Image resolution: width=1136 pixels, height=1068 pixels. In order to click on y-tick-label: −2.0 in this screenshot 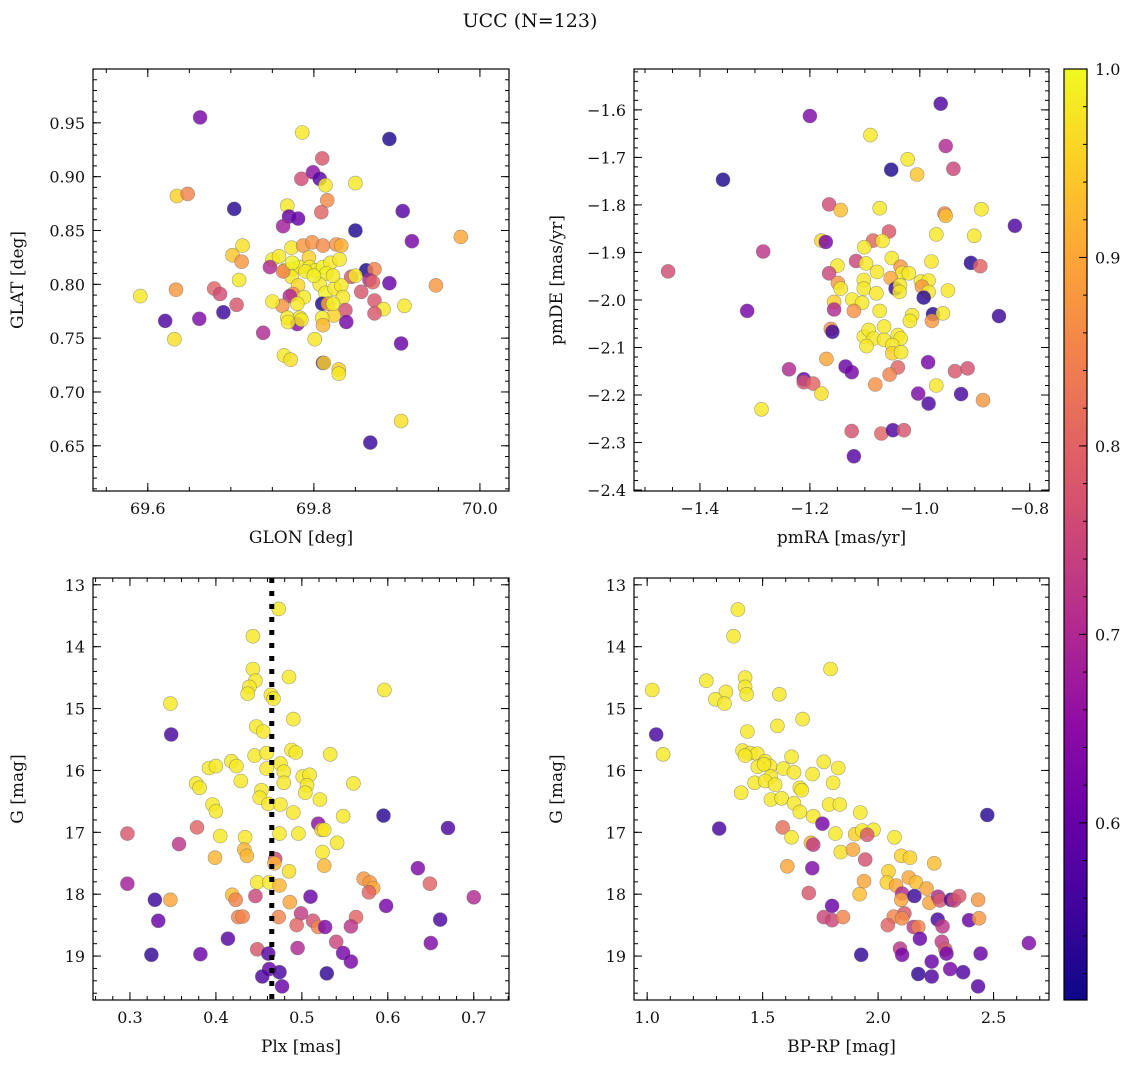, I will do `click(606, 300)`.